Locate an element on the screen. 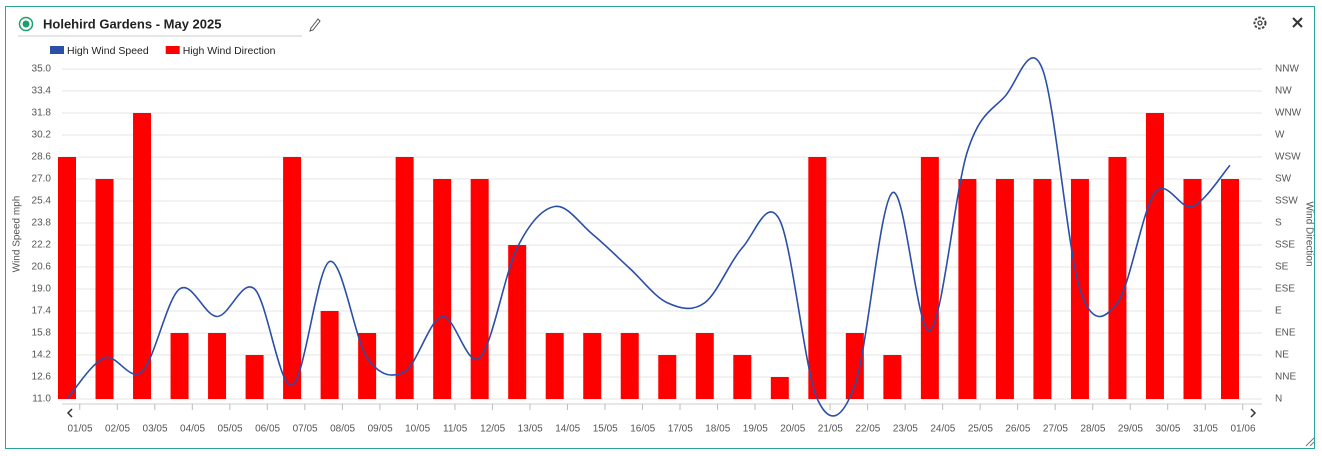 The image size is (1322, 456). x-tick-label: 28/05 is located at coordinates (1092, 429).